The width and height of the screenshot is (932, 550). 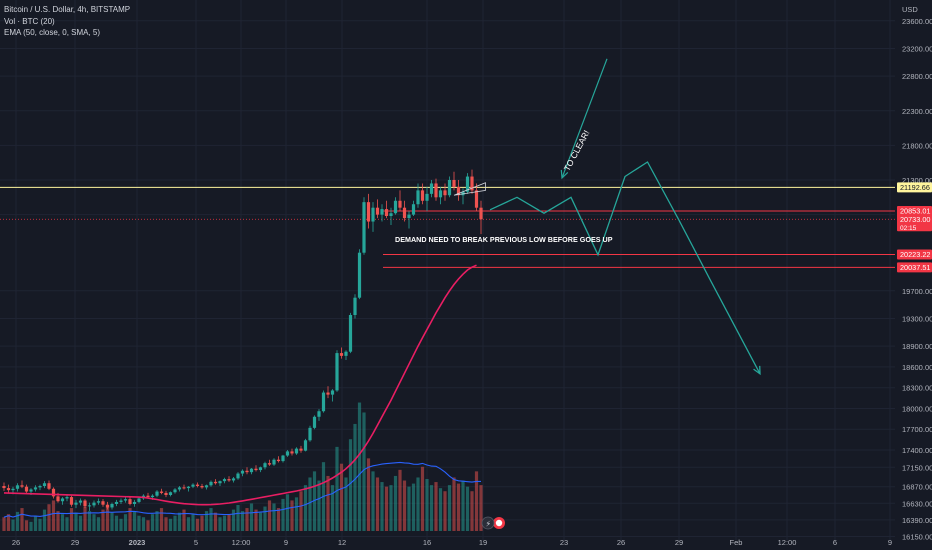 I want to click on price-badge-label: 20223.22, so click(x=915, y=254).